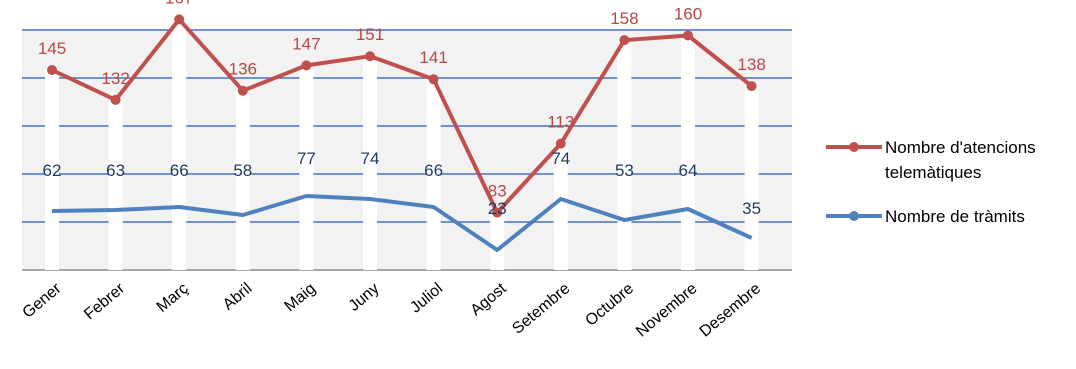 The height and width of the screenshot is (369, 1076). What do you see at coordinates (960, 160) in the screenshot?
I see `legend-label-atencions: Nombre d'atencions telemàtiques` at bounding box center [960, 160].